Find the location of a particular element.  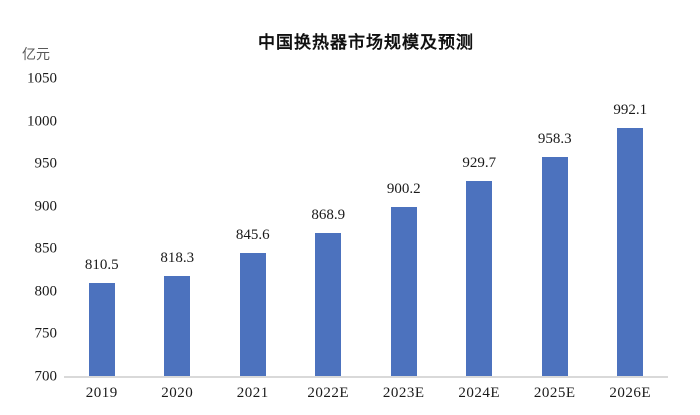

bar-column: 929.7 2024E is located at coordinates (480, 240).